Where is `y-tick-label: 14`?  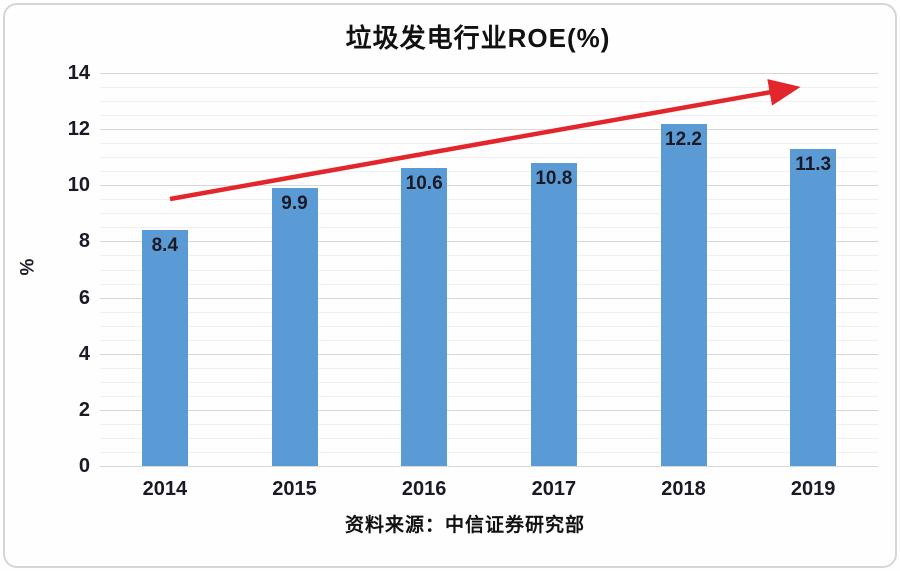
y-tick-label: 14 is located at coordinates (78, 73).